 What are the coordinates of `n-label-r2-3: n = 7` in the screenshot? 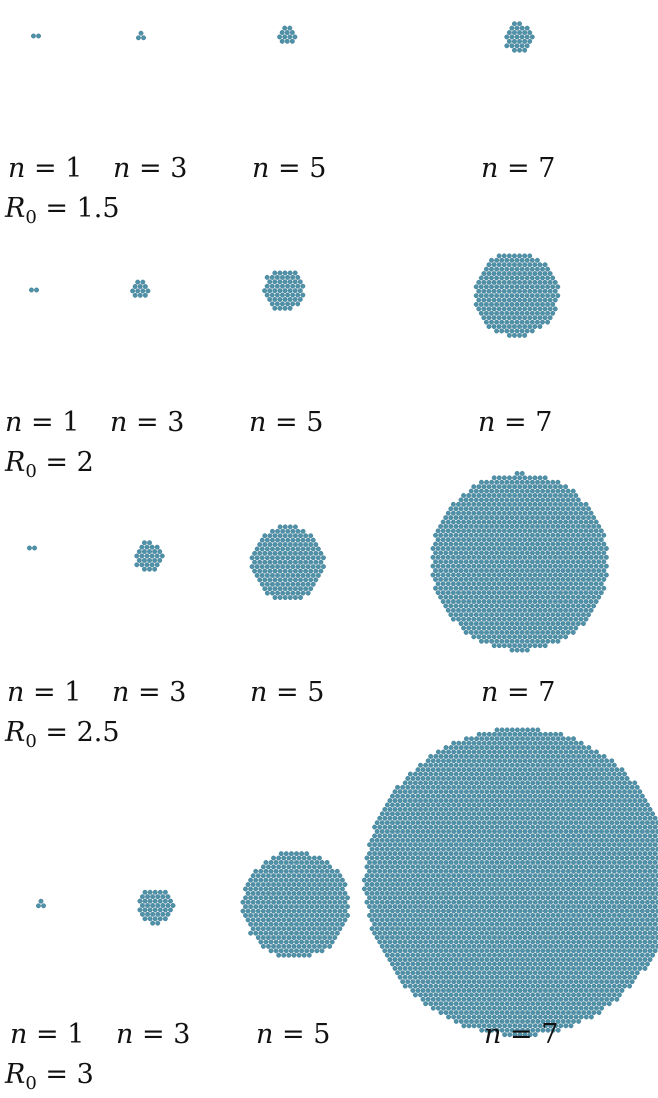 It's located at (518, 692).